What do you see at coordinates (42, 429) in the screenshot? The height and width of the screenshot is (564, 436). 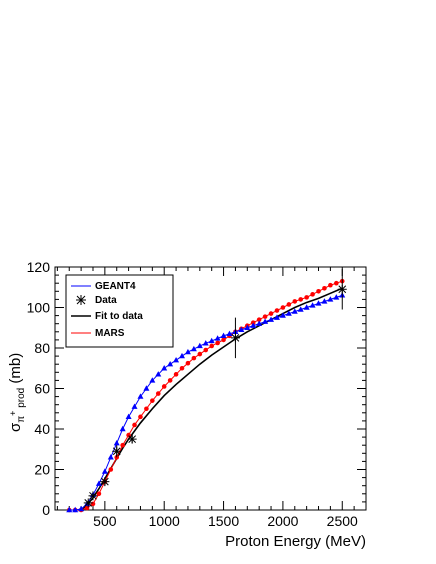 I see `y-tick-label: 40` at bounding box center [42, 429].